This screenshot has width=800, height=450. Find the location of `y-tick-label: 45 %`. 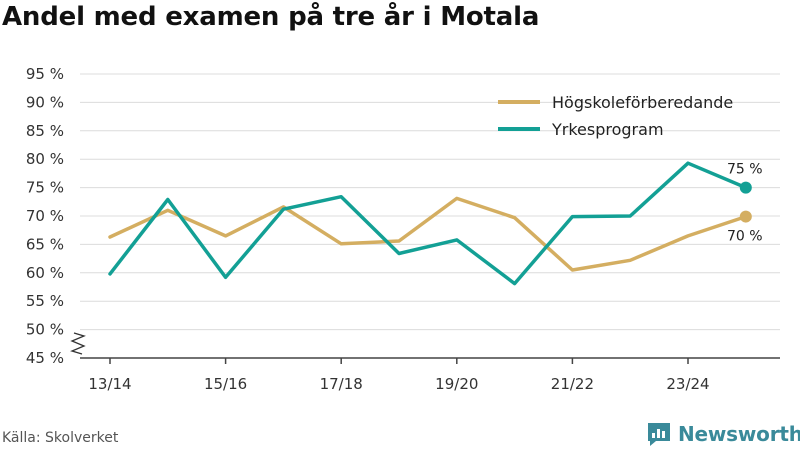

y-tick-label: 45 % is located at coordinates (45, 358).